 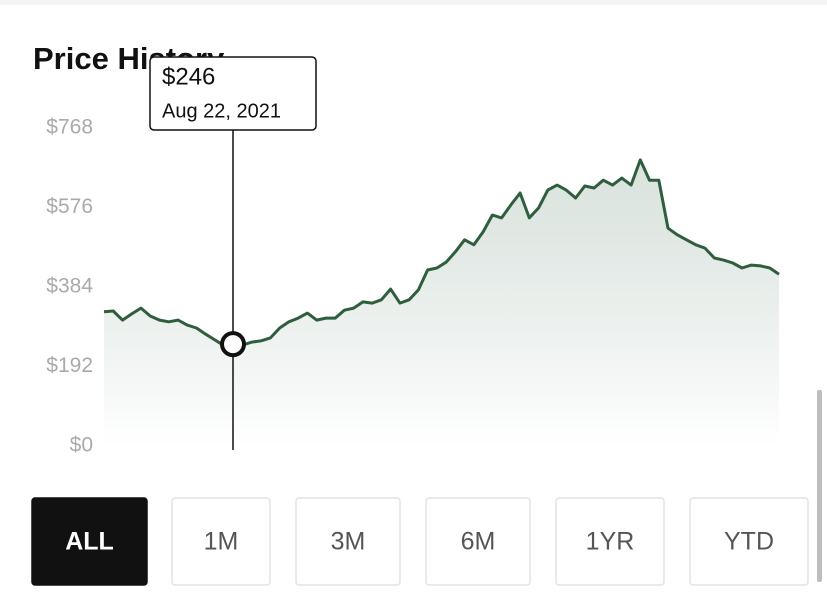 I want to click on y-tick-label: $384, so click(x=69, y=286).